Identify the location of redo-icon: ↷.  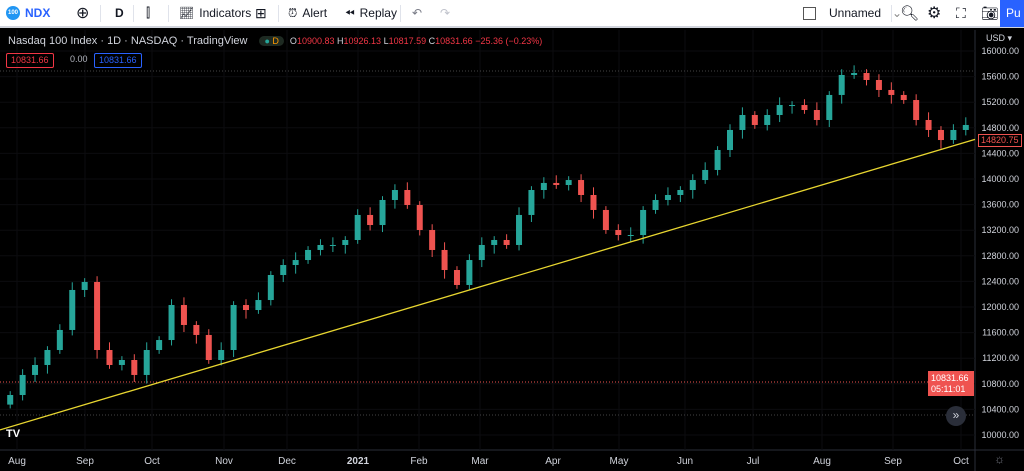
(445, 13).